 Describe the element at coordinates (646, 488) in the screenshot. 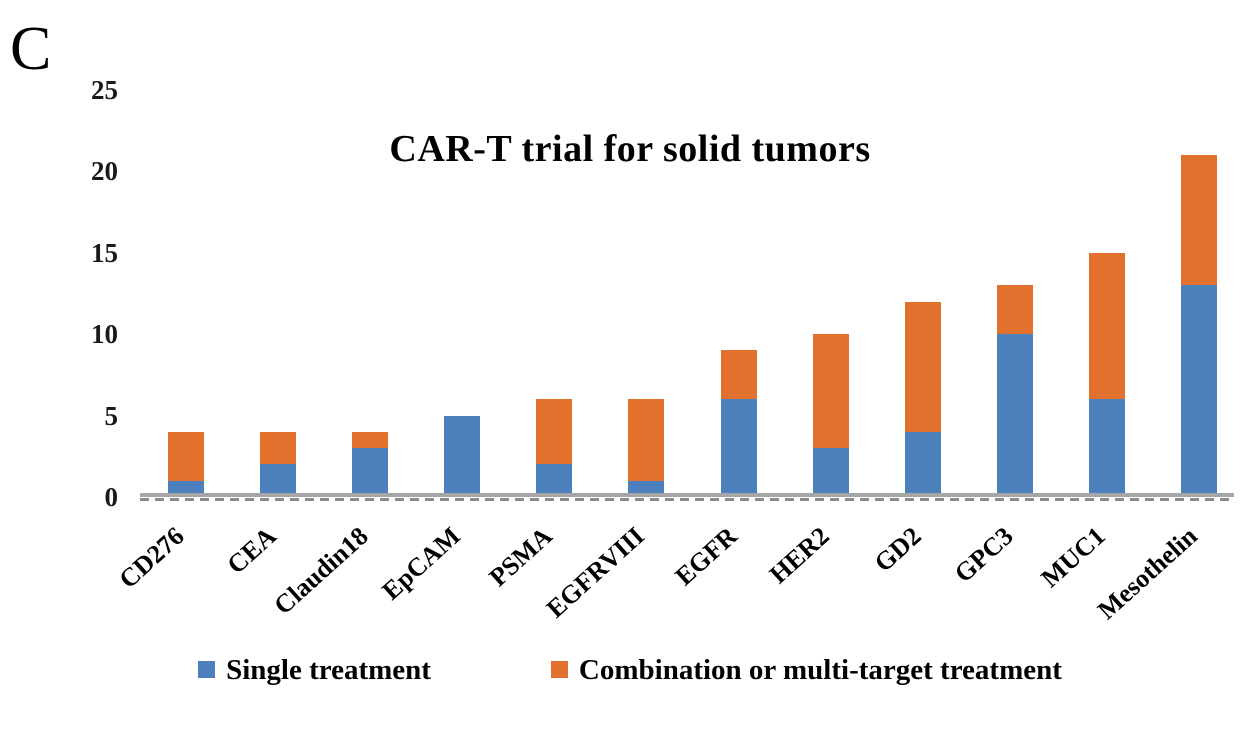

I see `bar-segment-egfrviii-single` at that location.